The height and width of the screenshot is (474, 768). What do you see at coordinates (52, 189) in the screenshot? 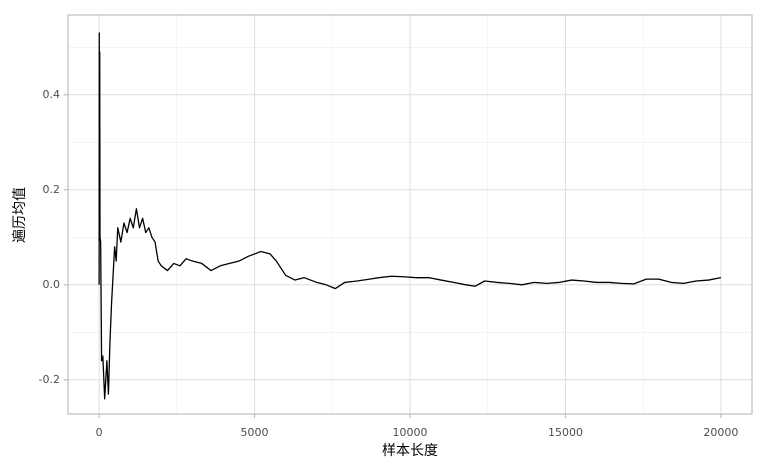
I see `y-tick-label: 0.2` at bounding box center [52, 189].